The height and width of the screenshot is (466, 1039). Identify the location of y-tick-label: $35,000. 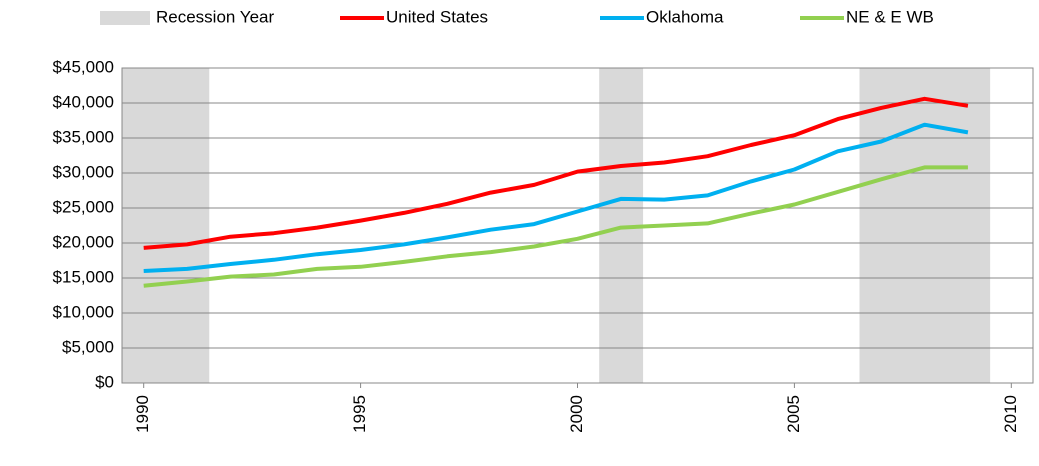
(83, 136).